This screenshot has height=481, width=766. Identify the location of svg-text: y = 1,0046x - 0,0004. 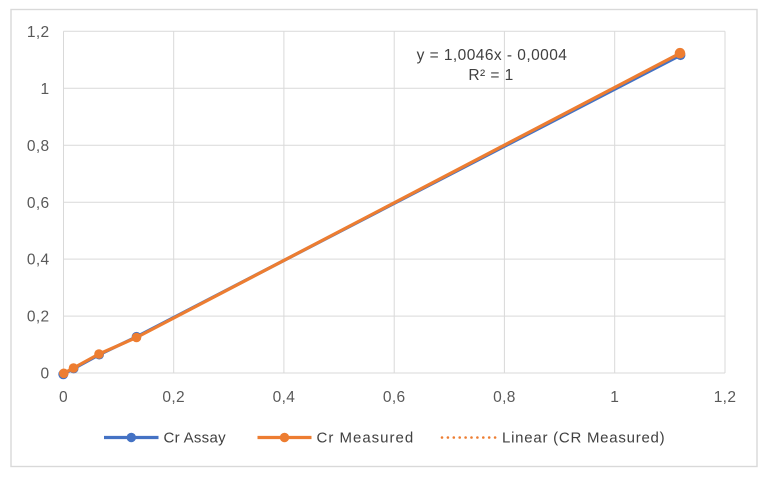
(492, 55).